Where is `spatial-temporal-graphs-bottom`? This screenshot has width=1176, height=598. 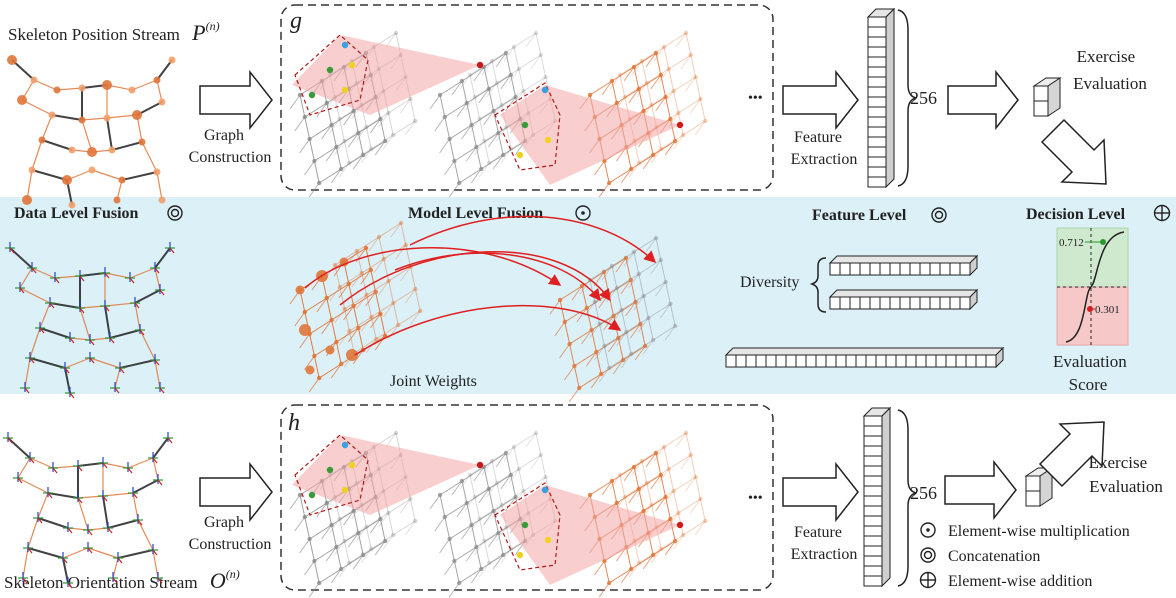
spatial-temporal-graphs-bottom is located at coordinates (498, 514).